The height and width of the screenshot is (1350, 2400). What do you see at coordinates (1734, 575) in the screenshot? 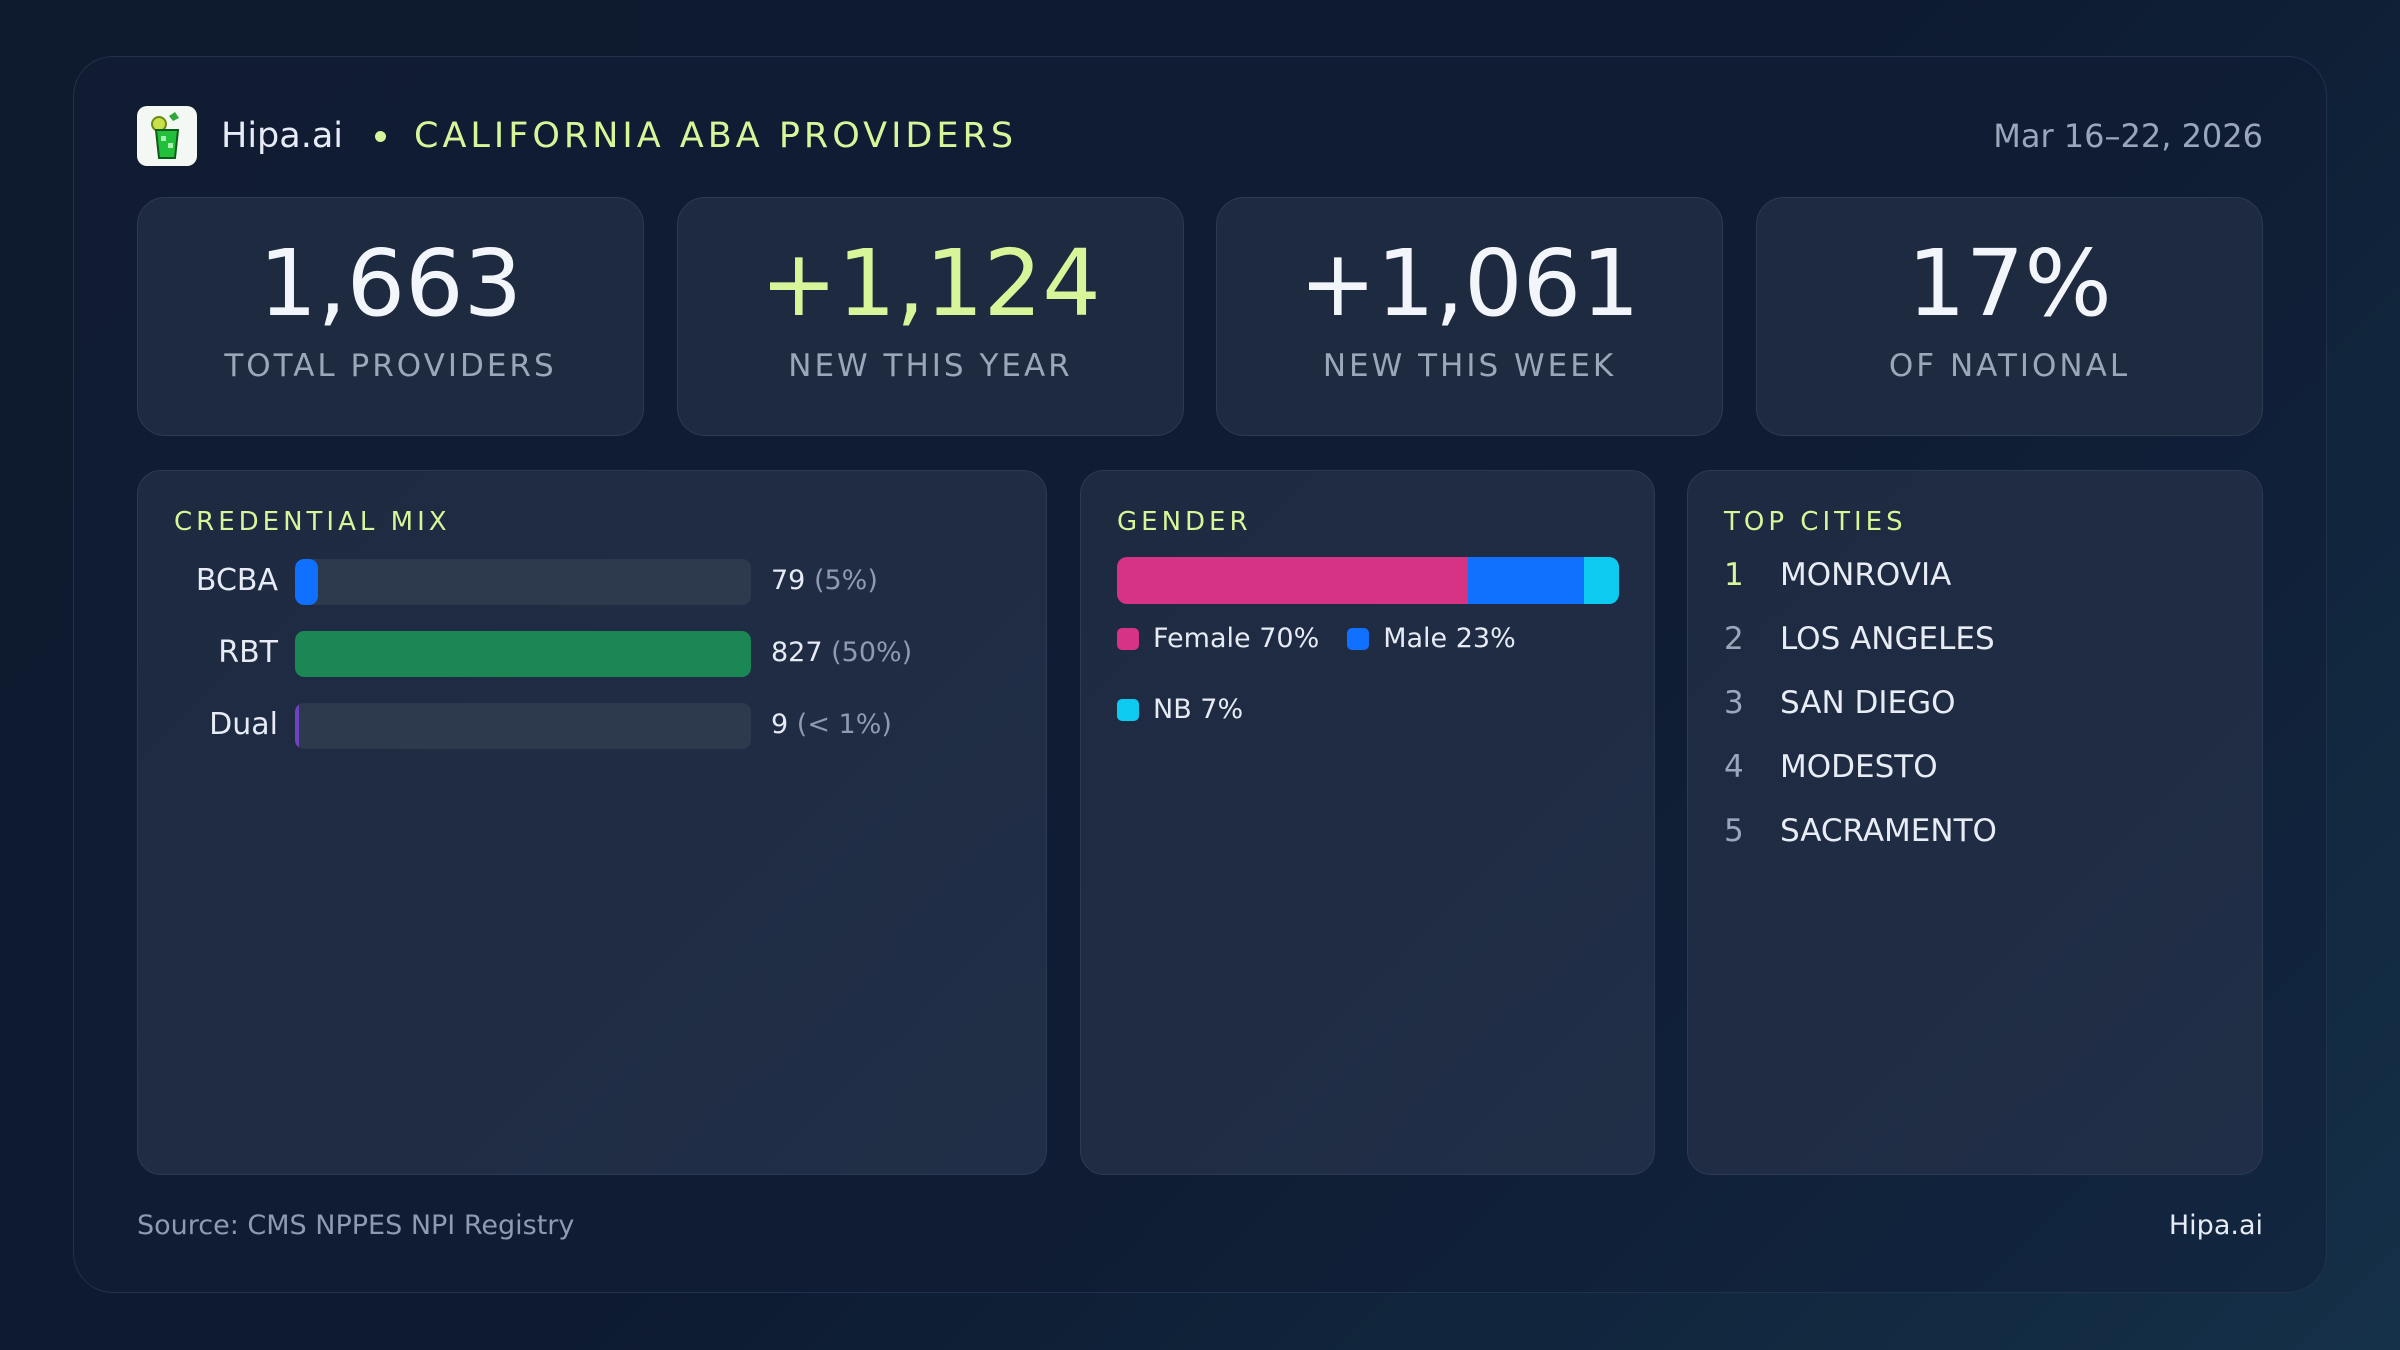
I see `city-rank: 1` at bounding box center [1734, 575].